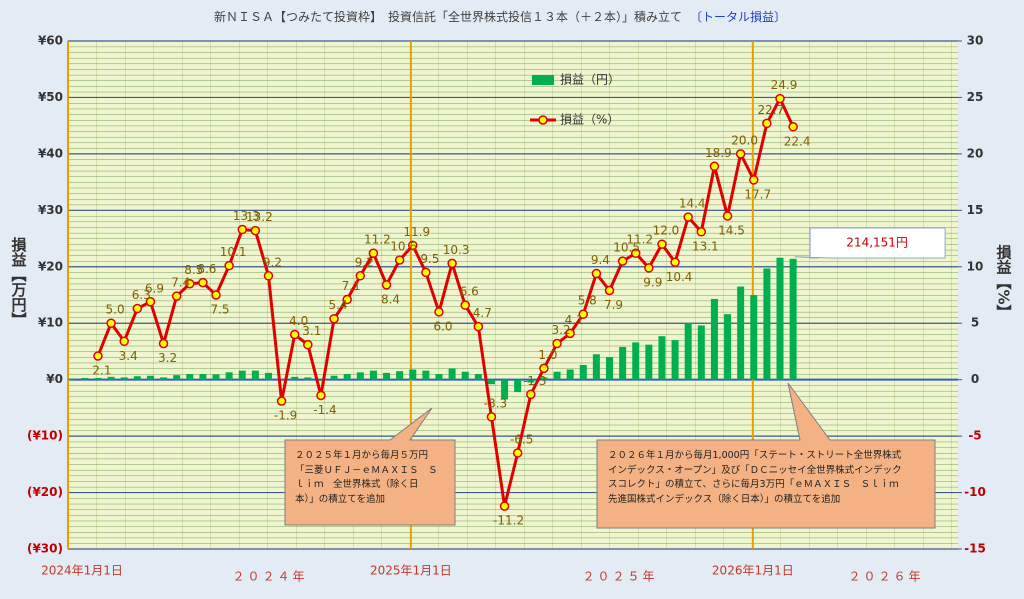 The width and height of the screenshot is (1024, 599). Describe the element at coordinates (666, 231) in the screenshot. I see `data-label: 12.0` at that location.